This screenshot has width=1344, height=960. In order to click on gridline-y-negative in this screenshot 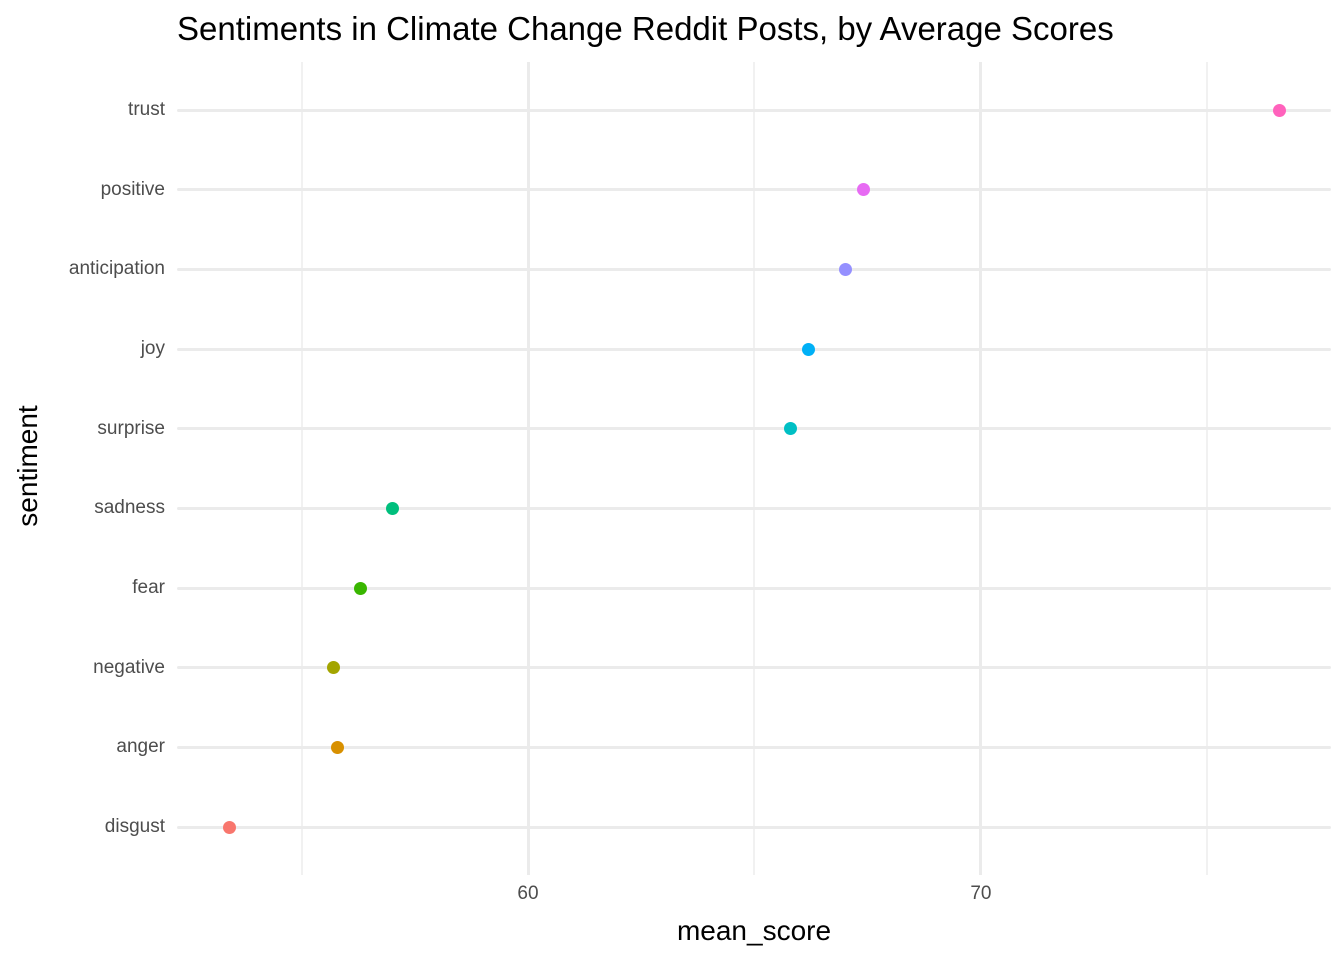, I will do `click(754, 668)`.